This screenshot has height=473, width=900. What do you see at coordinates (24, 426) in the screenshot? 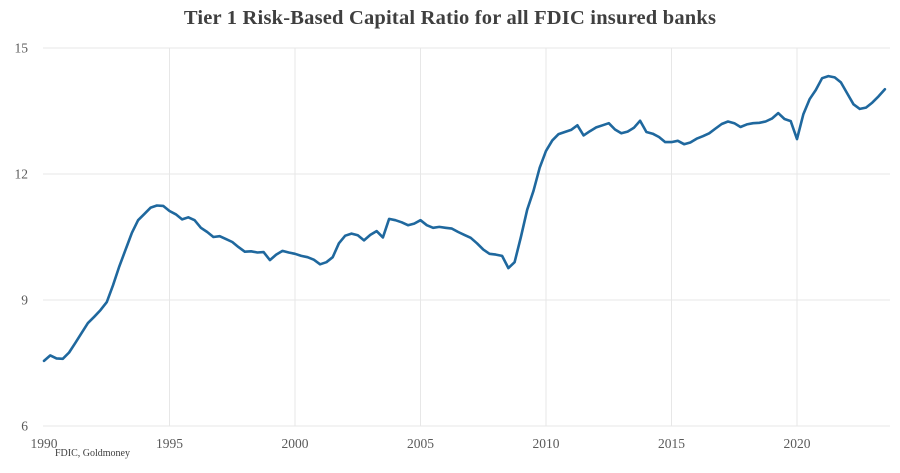
I see `y-tick-label: 6` at bounding box center [24, 426].